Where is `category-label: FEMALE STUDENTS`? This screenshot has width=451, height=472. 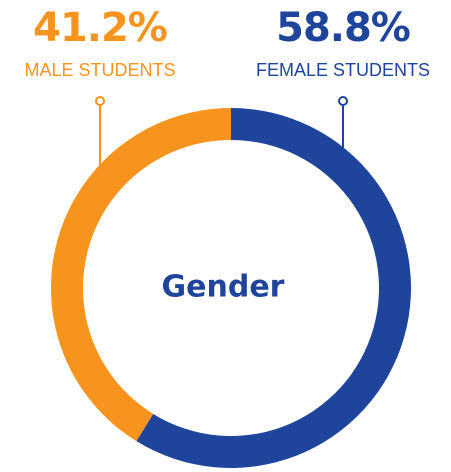
category-label: FEMALE STUDENTS is located at coordinates (343, 70).